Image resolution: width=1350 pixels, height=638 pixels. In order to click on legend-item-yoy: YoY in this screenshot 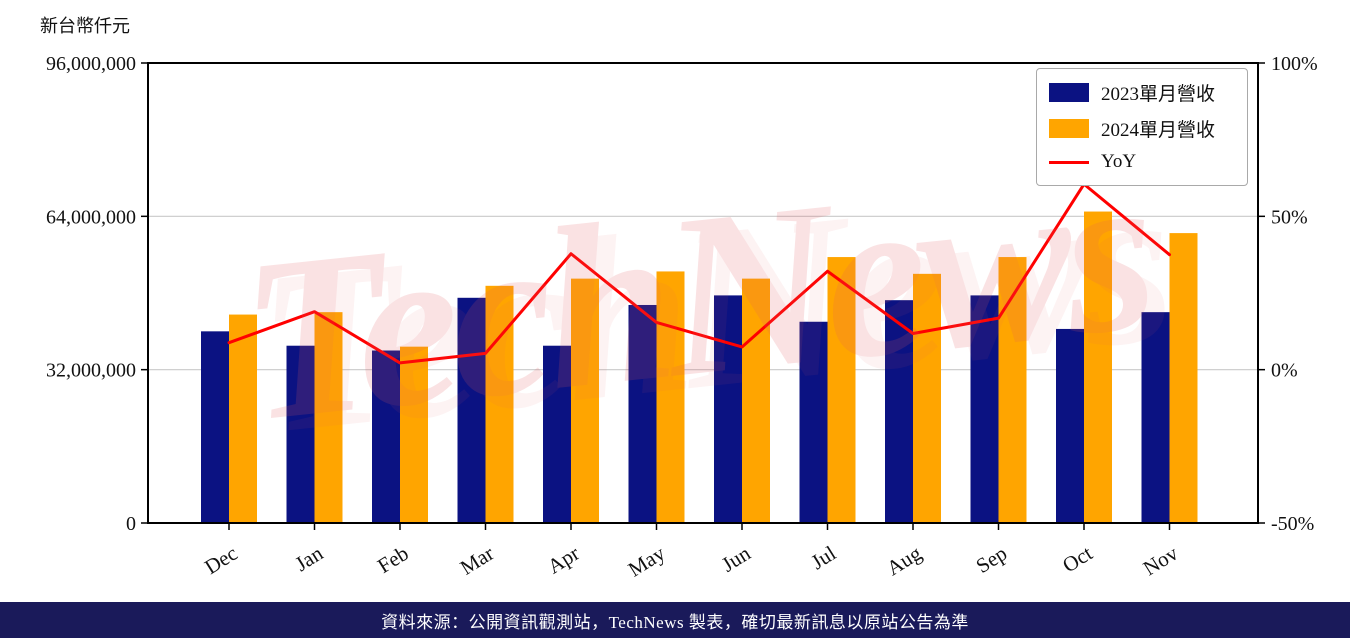, I will do `click(1140, 162)`.